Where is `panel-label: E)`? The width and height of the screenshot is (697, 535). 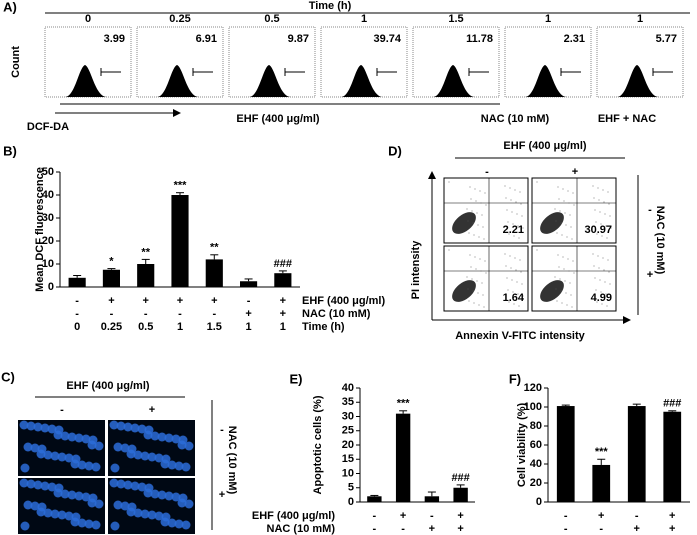 panel-label: E) is located at coordinates (296, 378).